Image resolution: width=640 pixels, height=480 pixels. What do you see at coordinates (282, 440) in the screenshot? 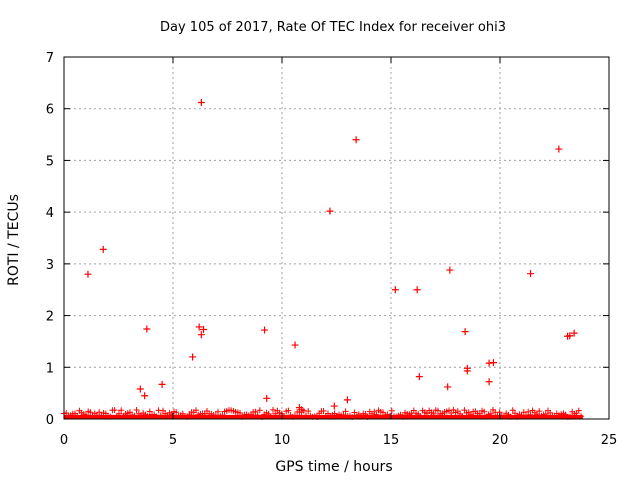
I see `x-tick-label: 10` at bounding box center [282, 440].